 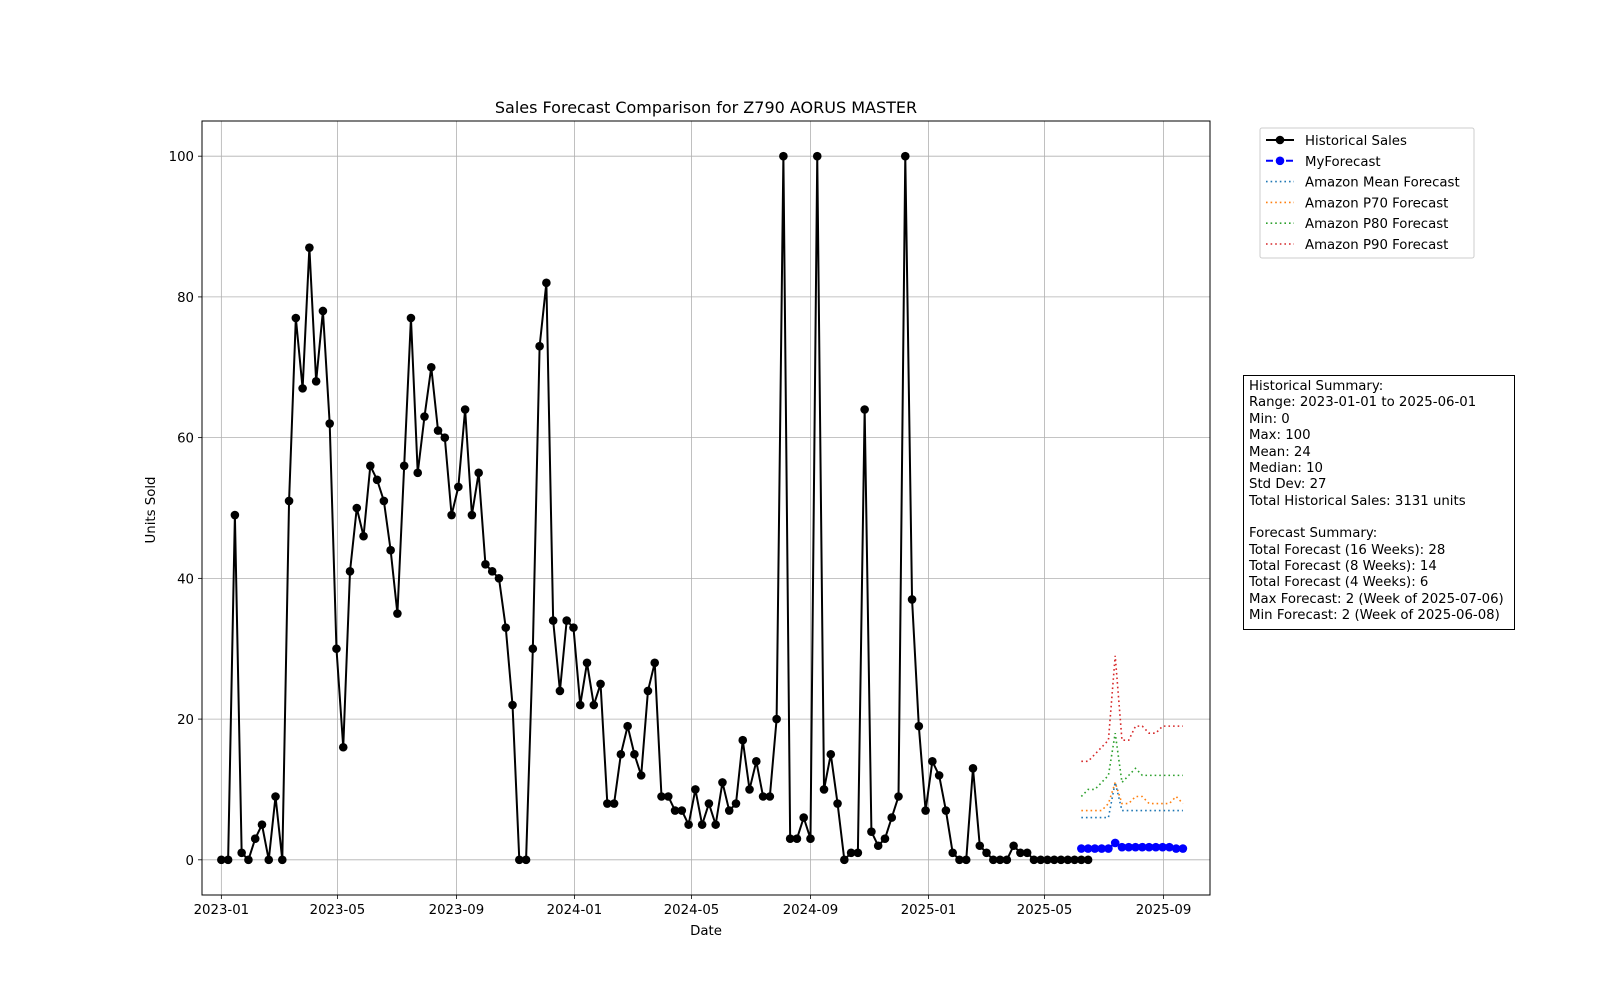 What do you see at coordinates (1376, 224) in the screenshot?
I see `legend-label: Amazon P80 Forecast` at bounding box center [1376, 224].